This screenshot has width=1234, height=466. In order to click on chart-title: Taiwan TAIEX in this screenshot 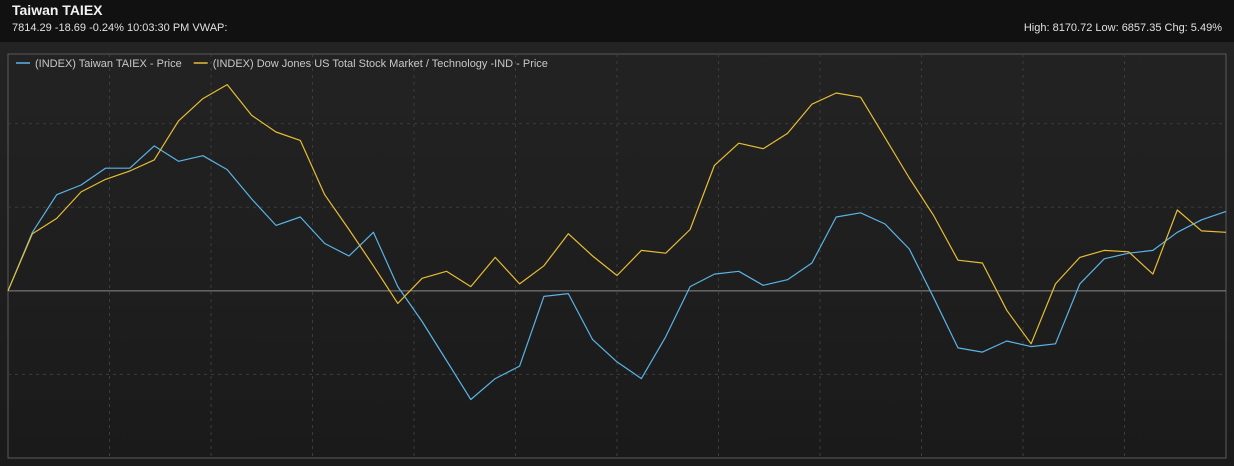, I will do `click(57, 10)`.